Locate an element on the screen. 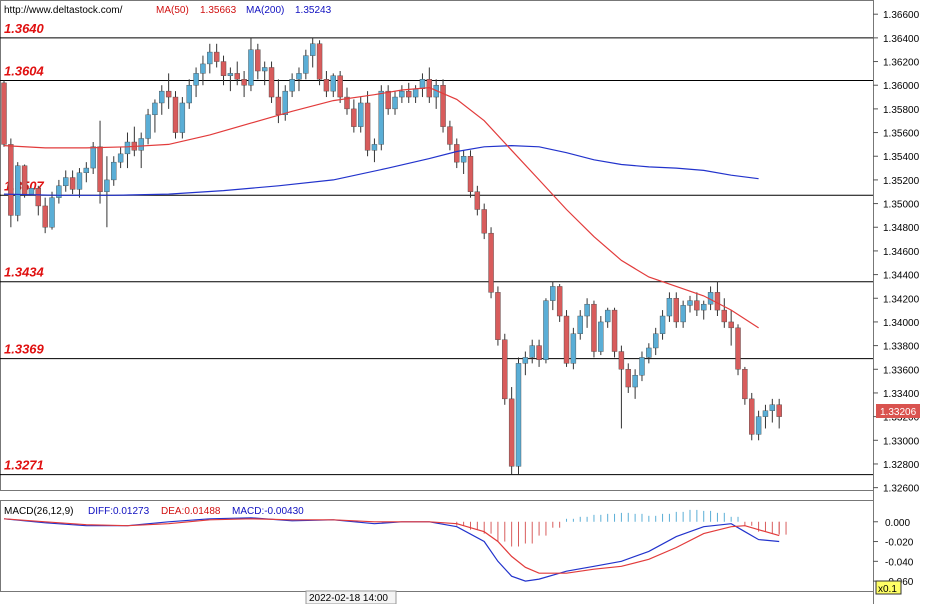 The height and width of the screenshot is (609, 930). price-tick-label: 1.34600 is located at coordinates (901, 252).